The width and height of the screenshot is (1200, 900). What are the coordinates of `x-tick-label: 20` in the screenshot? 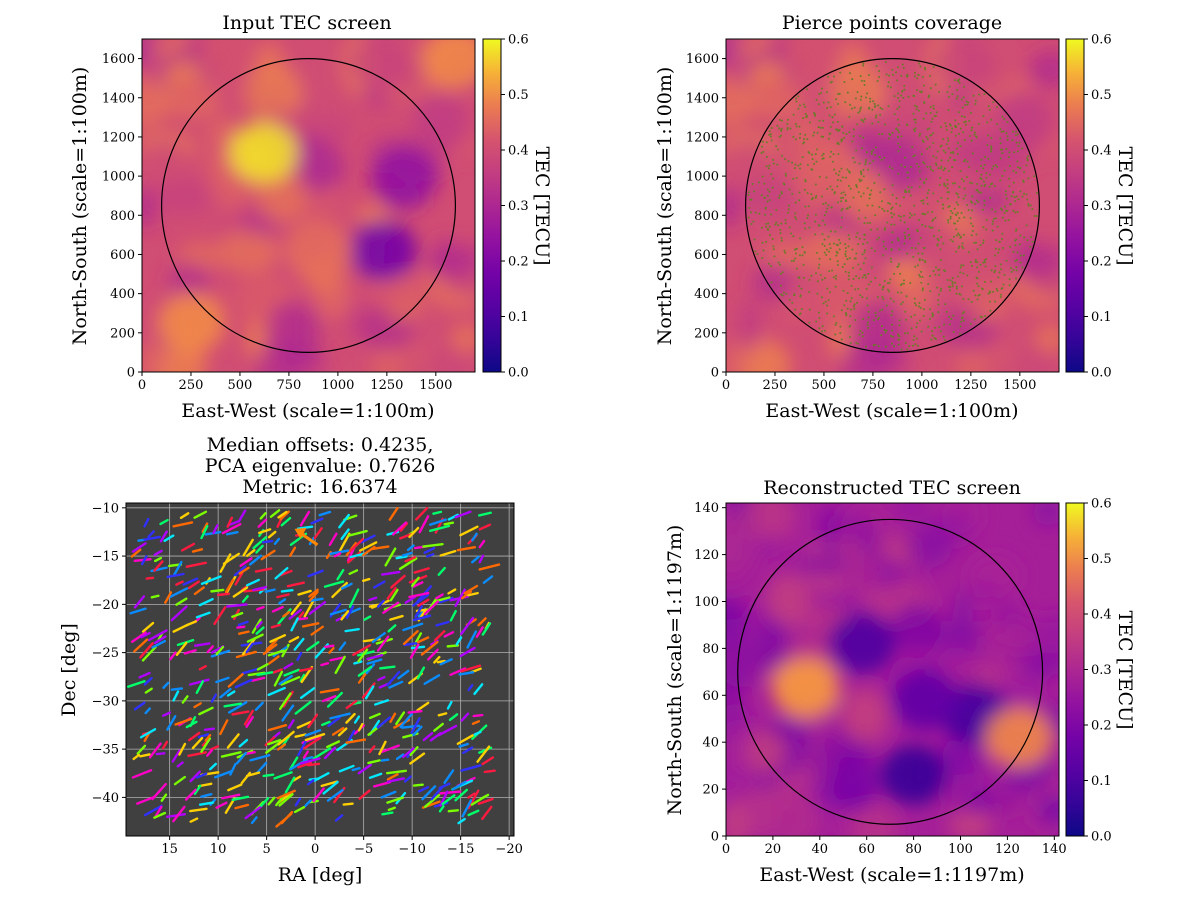 It's located at (773, 849).